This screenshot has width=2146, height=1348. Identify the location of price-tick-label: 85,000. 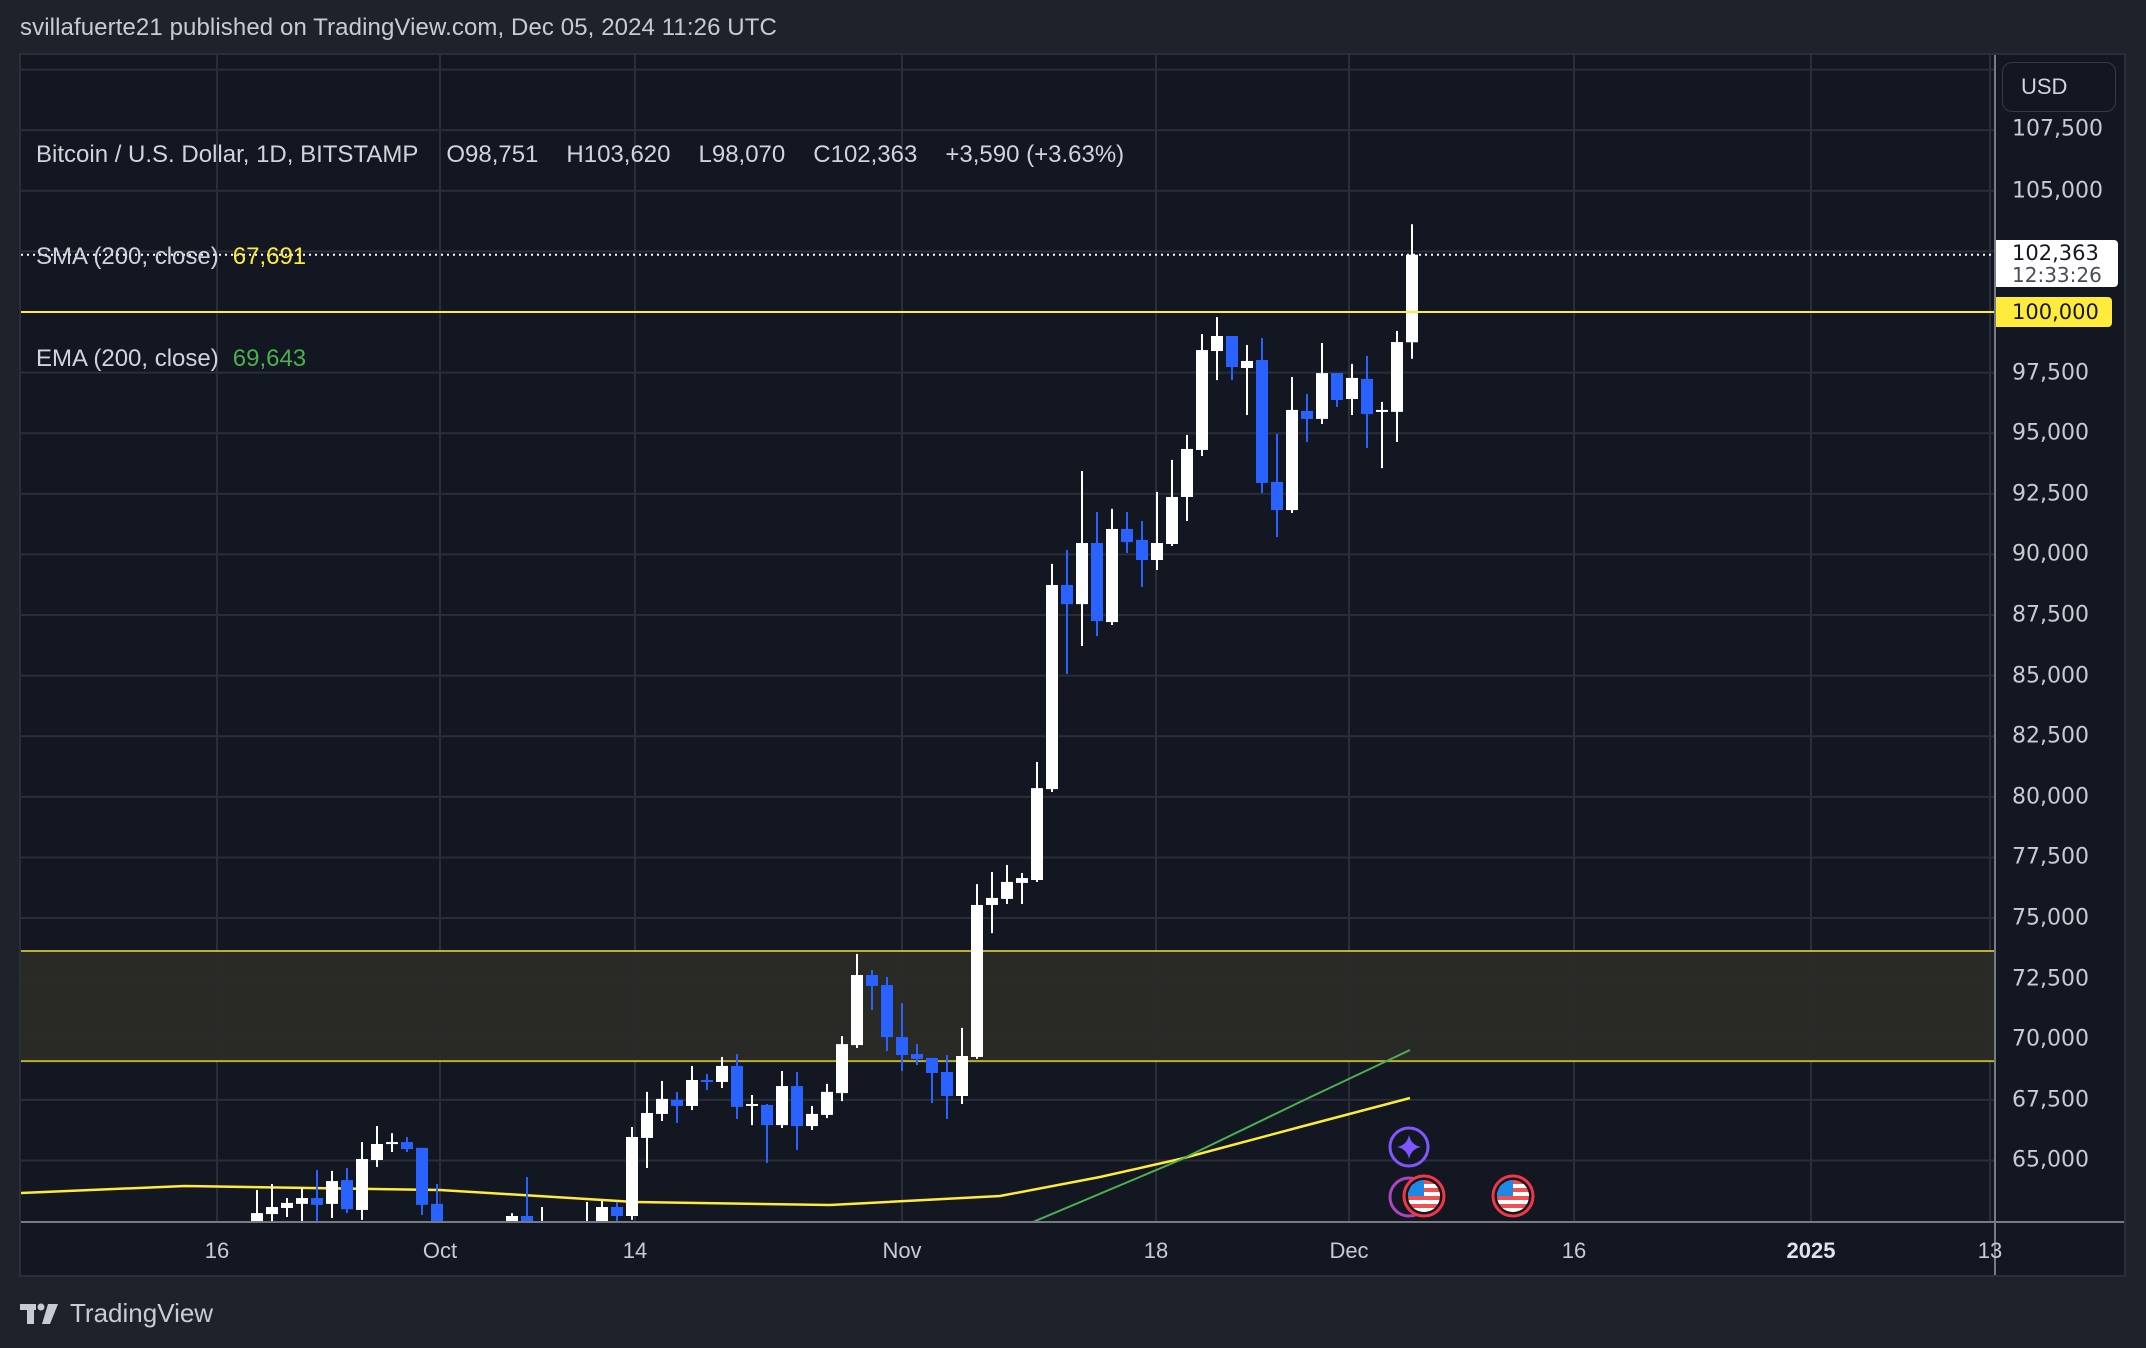
(2050, 676).